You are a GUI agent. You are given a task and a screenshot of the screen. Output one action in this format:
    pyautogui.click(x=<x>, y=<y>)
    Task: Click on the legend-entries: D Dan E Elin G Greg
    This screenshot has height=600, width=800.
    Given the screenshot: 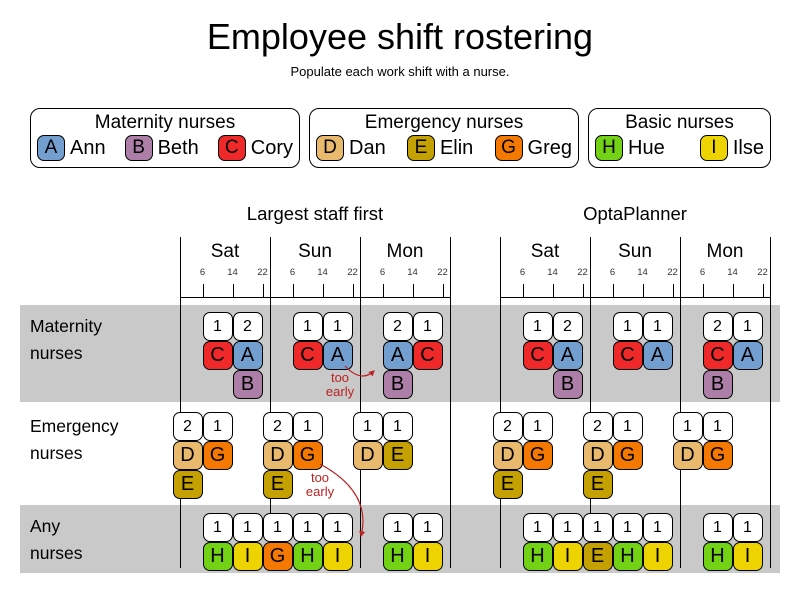 What is the action you would take?
    pyautogui.click(x=444, y=148)
    